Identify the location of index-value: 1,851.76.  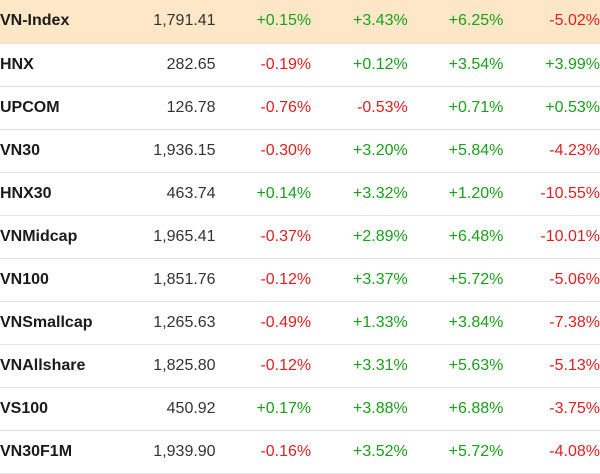
(169, 280).